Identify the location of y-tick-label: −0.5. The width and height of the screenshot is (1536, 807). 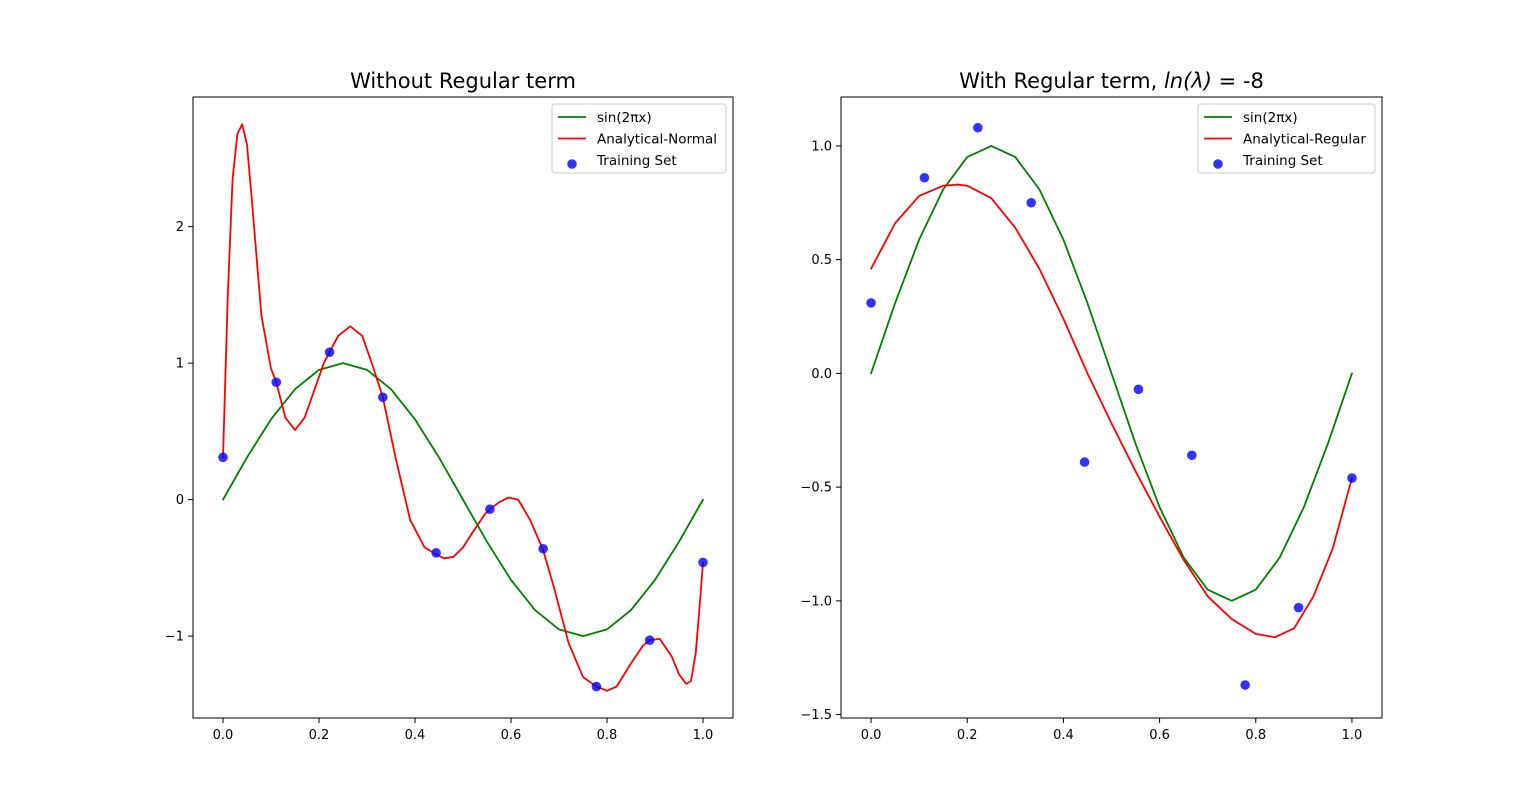
(816, 488).